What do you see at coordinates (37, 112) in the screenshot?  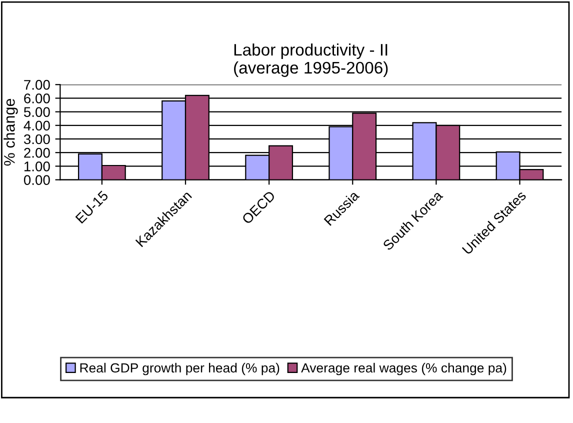 I see `y-tick-label: 5.00` at bounding box center [37, 112].